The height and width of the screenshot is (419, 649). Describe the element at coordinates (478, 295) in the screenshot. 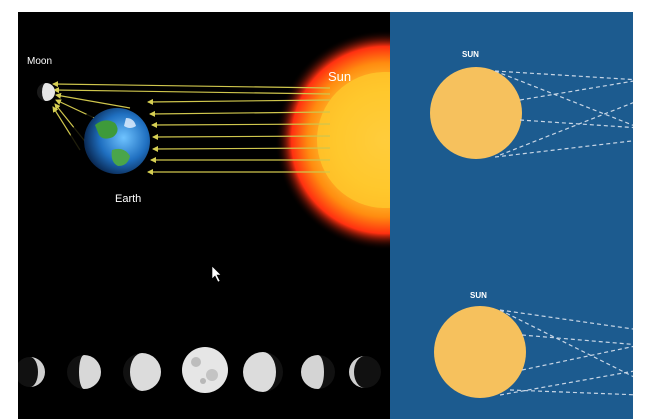

I see `sun-label-bottom: SUN` at that location.